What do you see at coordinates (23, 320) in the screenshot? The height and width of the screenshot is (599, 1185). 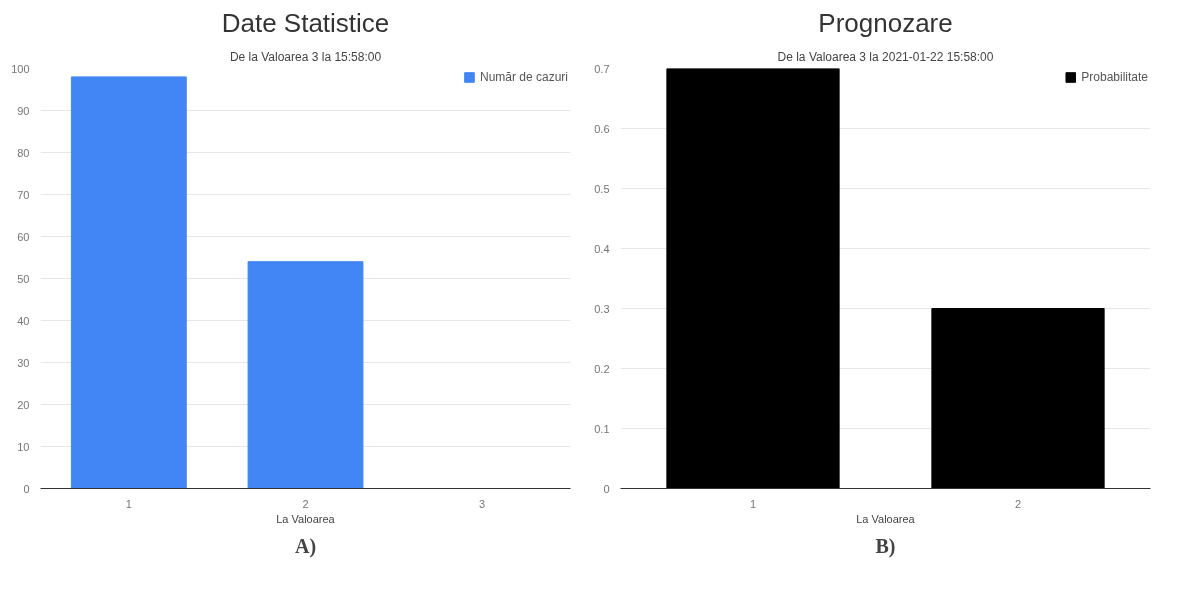 I see `y-tick-label: 40` at bounding box center [23, 320].